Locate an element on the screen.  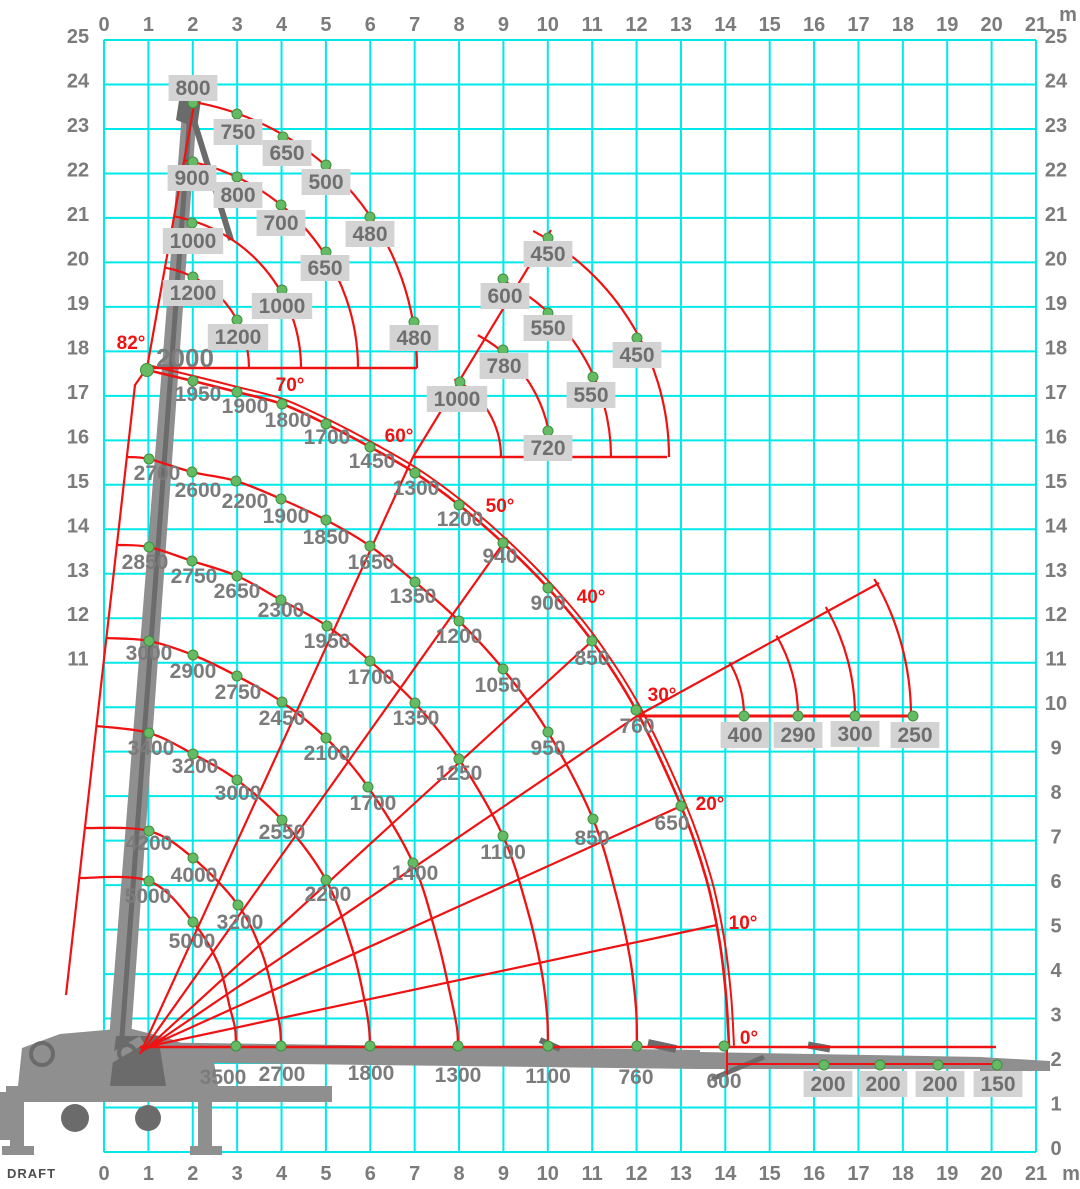
load-value: 950 is located at coordinates (547, 748).